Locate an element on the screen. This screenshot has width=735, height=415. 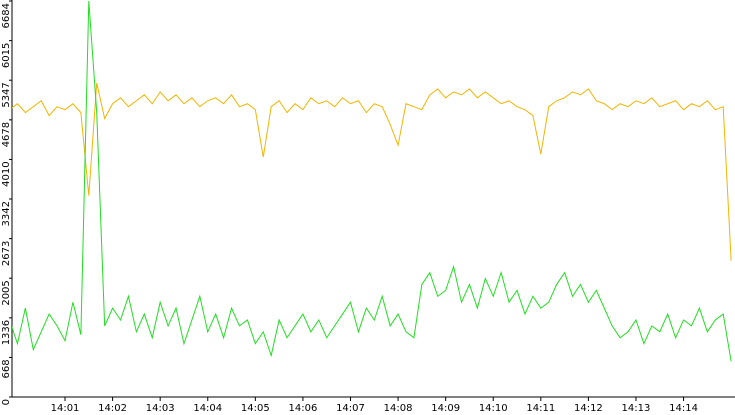
x-tick-label: 14:10 is located at coordinates (493, 408).